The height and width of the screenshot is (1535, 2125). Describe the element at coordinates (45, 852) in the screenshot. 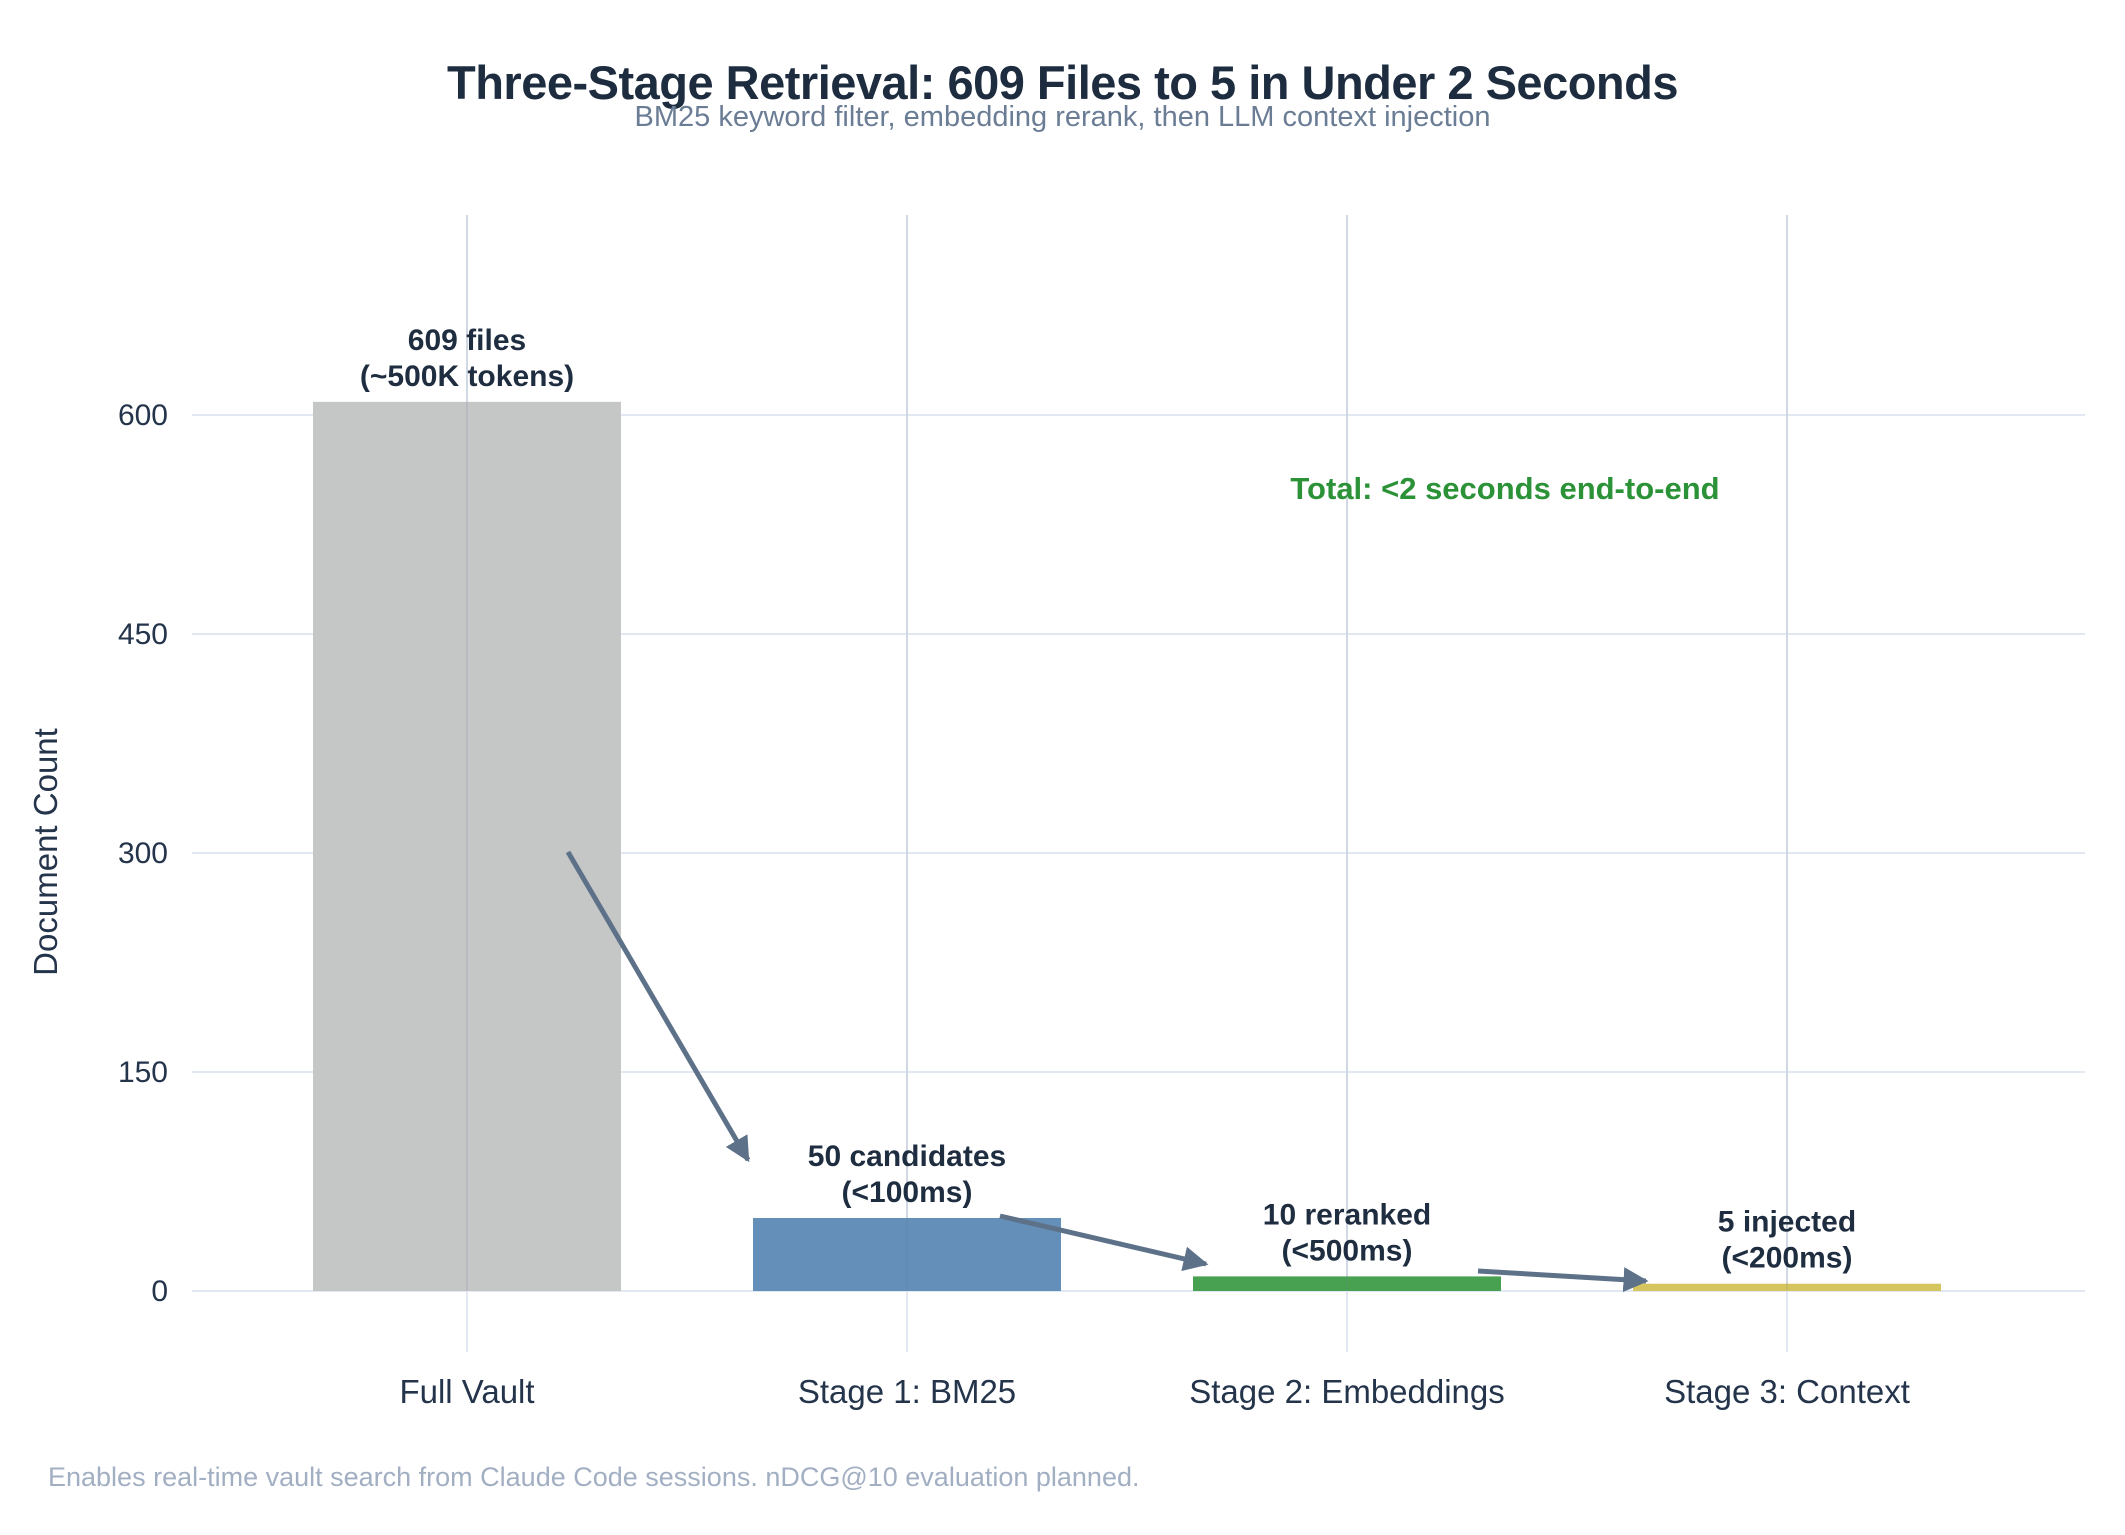

I see `y-axis-label: Document Count` at that location.